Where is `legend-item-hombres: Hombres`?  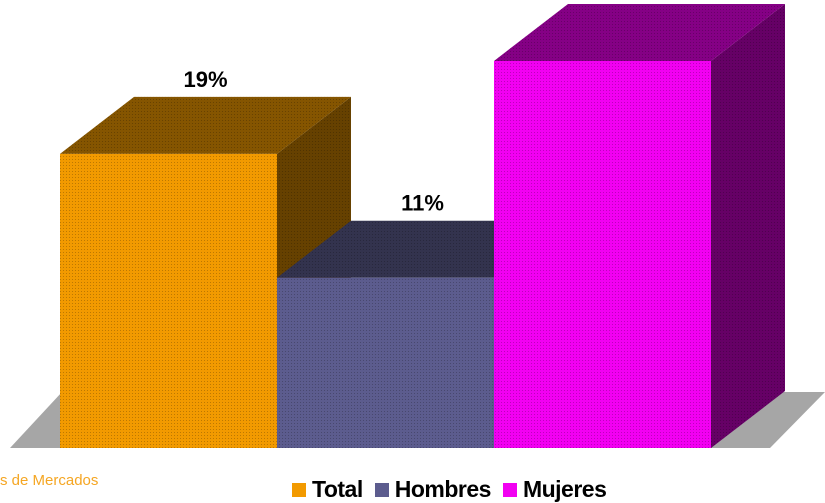
legend-item-hombres: Hombres is located at coordinates (433, 489).